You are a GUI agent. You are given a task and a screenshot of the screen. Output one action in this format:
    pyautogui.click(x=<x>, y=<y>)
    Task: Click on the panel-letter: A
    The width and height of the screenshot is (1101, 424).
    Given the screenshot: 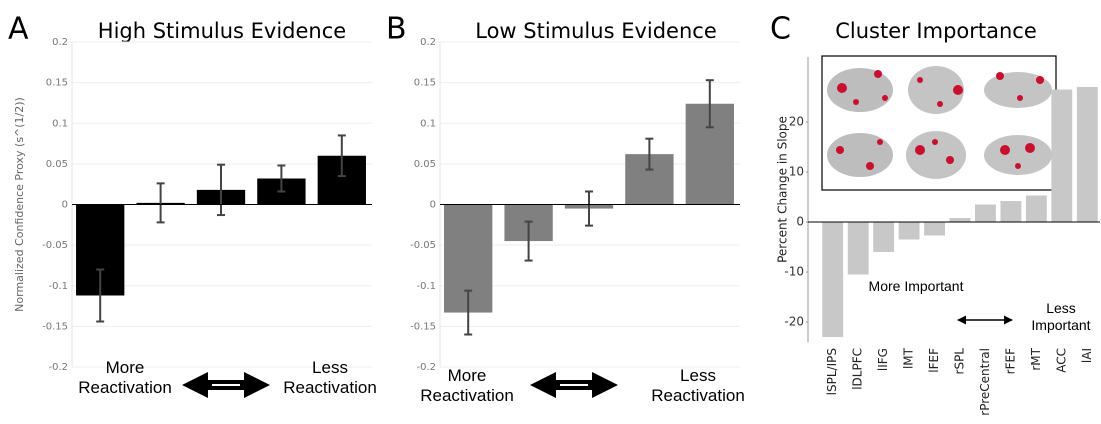 What is the action you would take?
    pyautogui.click(x=18, y=29)
    